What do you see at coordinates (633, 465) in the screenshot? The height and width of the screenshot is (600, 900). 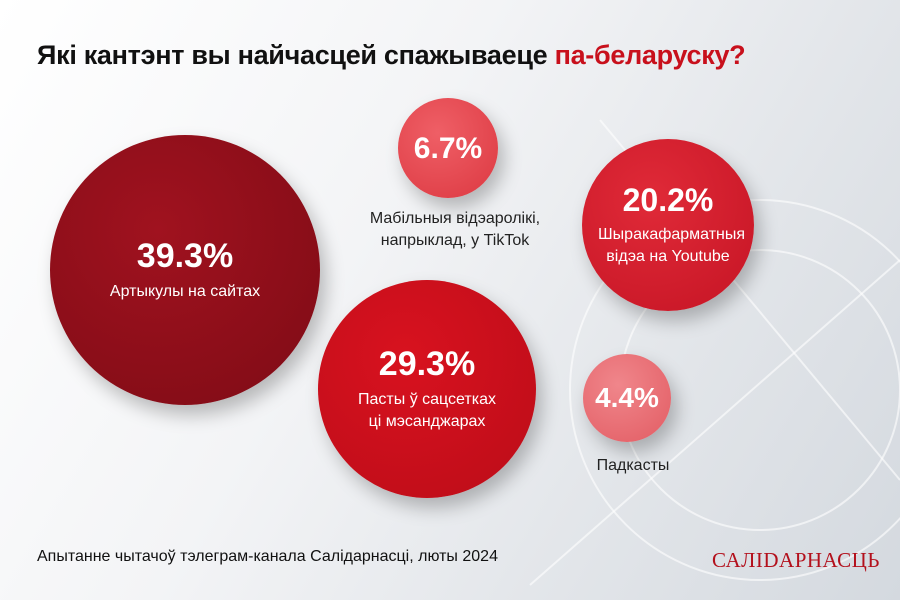 I see `category-label: Падкасты` at bounding box center [633, 465].